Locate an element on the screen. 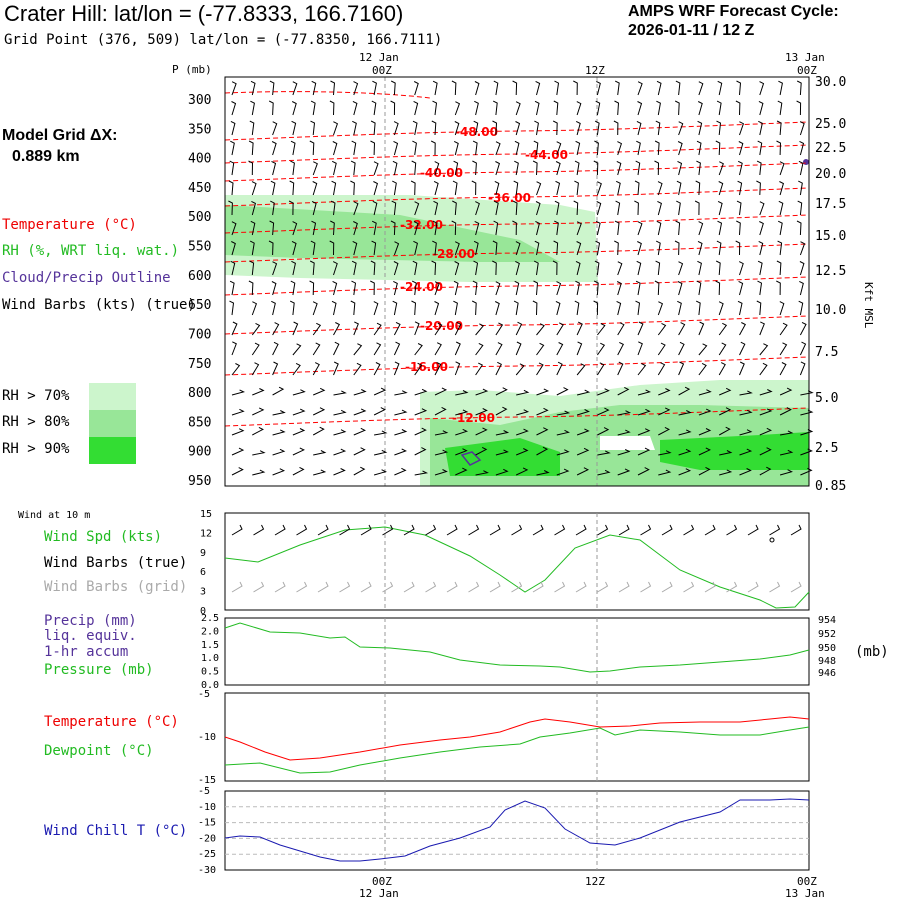 Image resolution: width=900 pixels, height=900 pixels. legend-wspd: Wind Spd (kts) is located at coordinates (103, 537).